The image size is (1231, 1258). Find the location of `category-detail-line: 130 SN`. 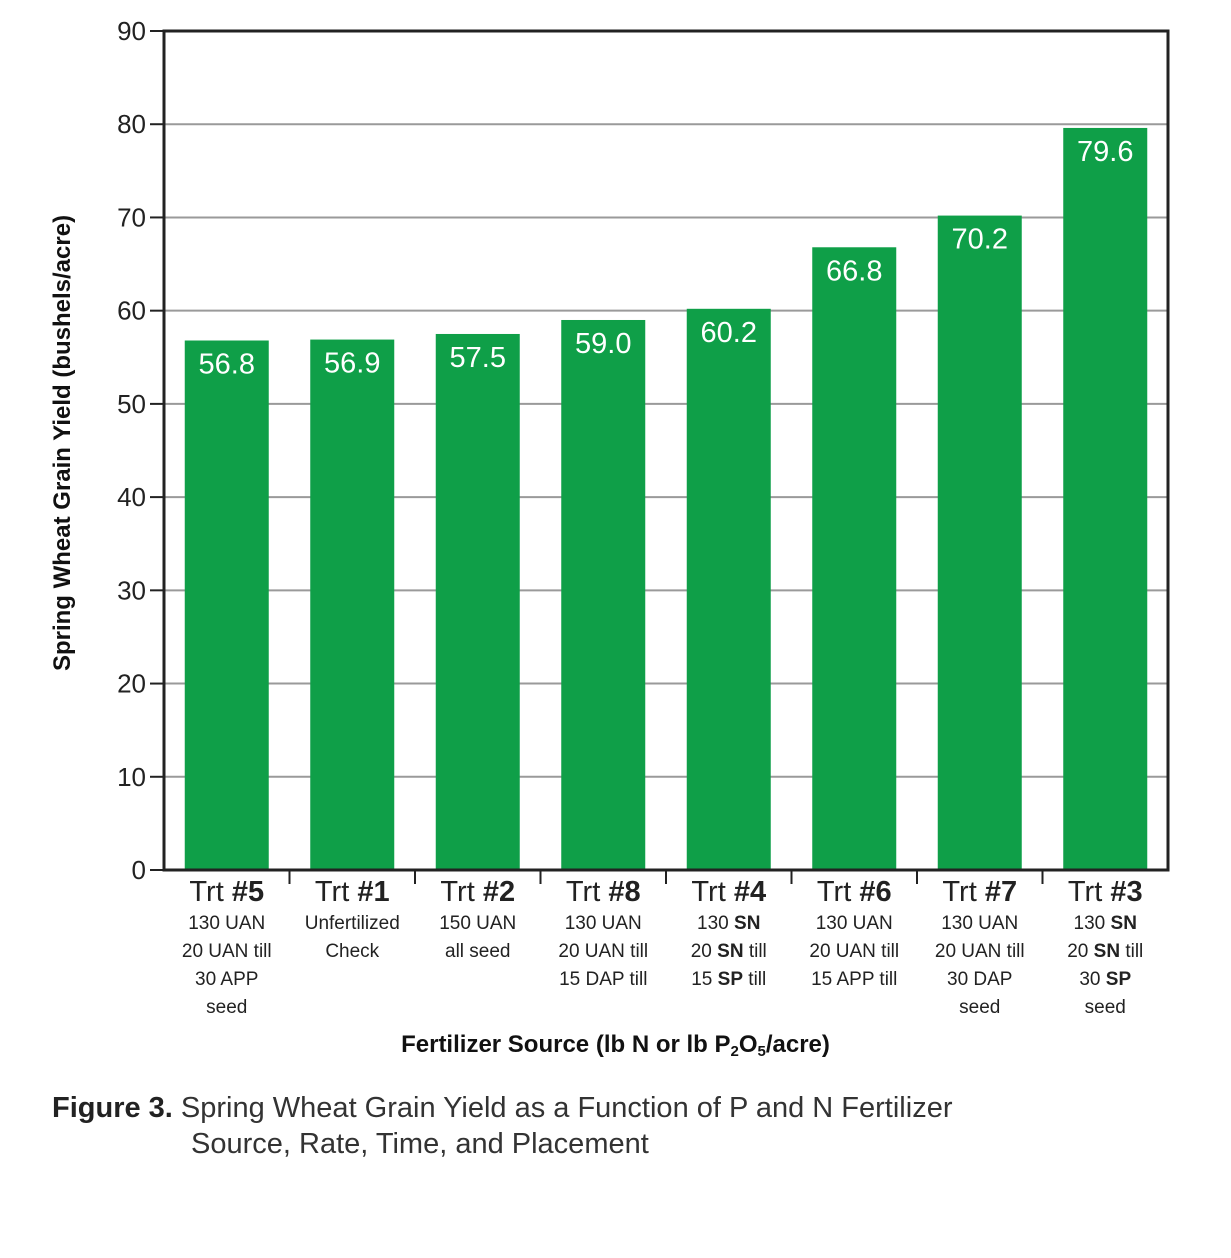

category-detail-line: 130 SN is located at coordinates (1105, 924).